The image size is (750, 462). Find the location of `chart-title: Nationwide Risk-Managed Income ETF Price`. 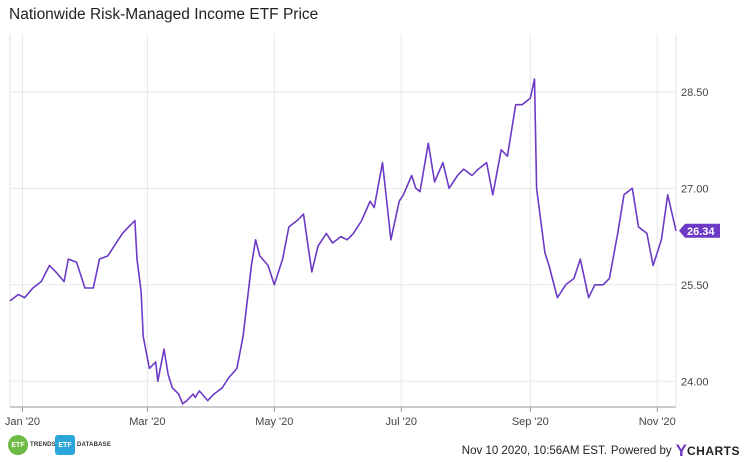

chart-title: Nationwide Risk-Managed Income ETF Price is located at coordinates (164, 14).